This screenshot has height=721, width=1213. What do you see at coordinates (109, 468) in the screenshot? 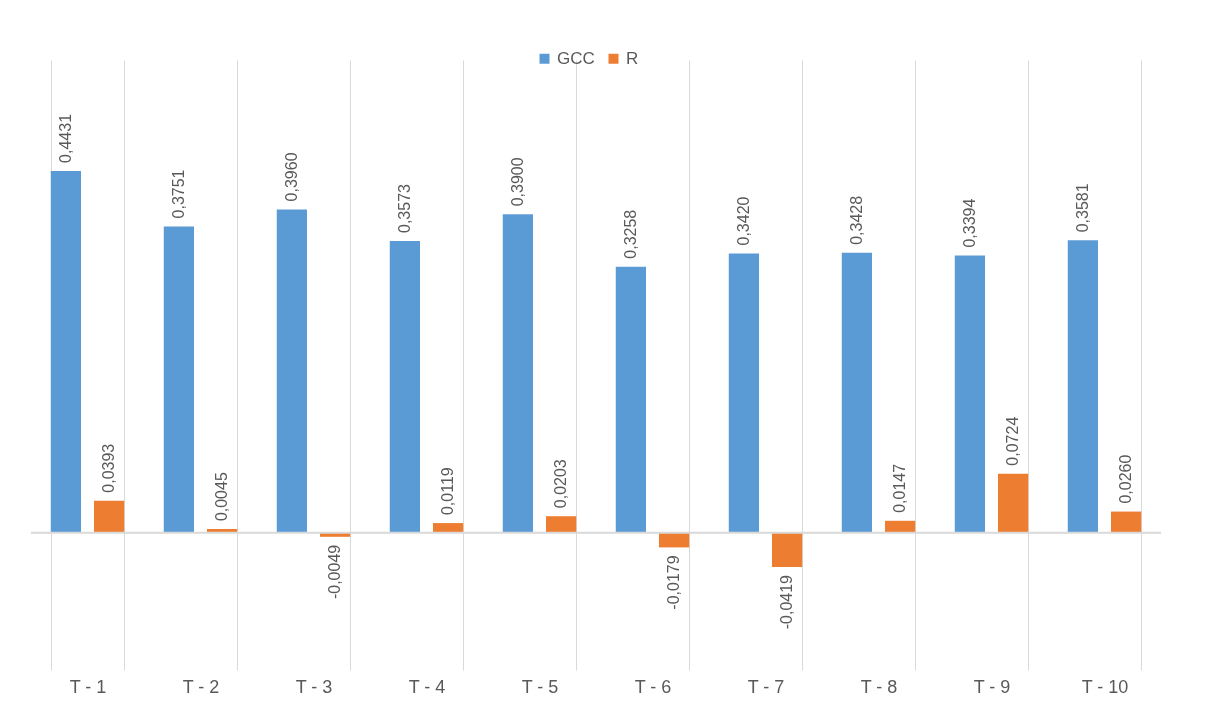
I see `data-label: 0,0393` at bounding box center [109, 468].